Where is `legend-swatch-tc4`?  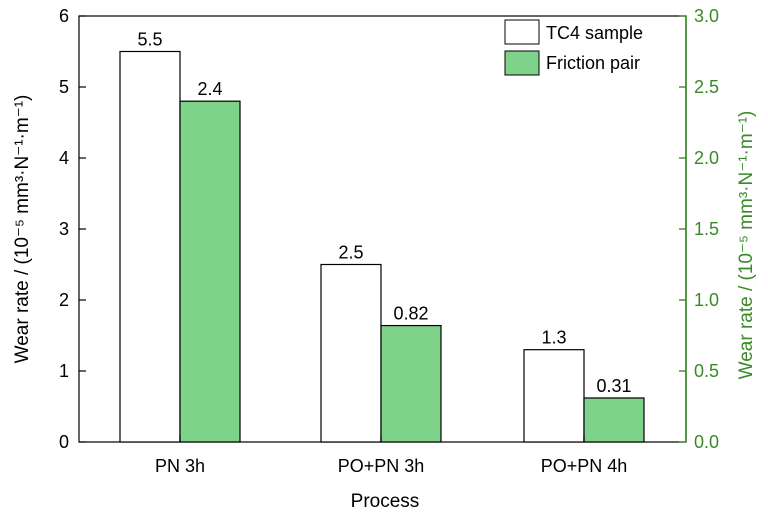 legend-swatch-tc4 is located at coordinates (522, 32).